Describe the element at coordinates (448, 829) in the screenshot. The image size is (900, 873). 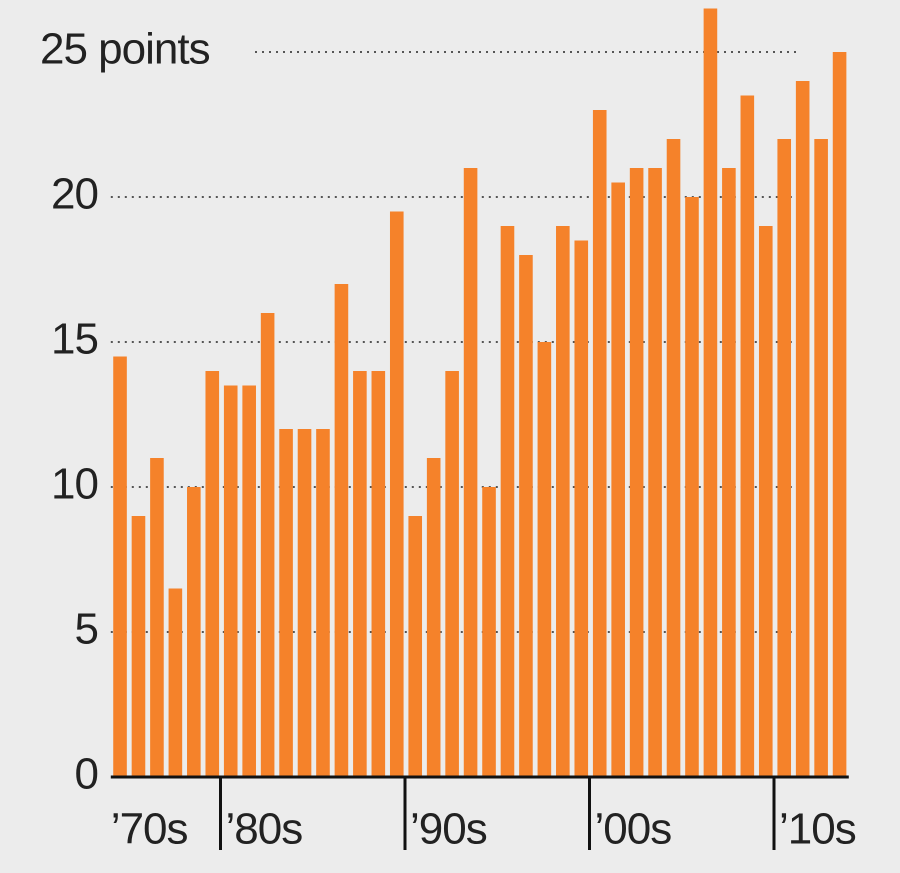
I see `x-tick-label: ’90s` at that location.